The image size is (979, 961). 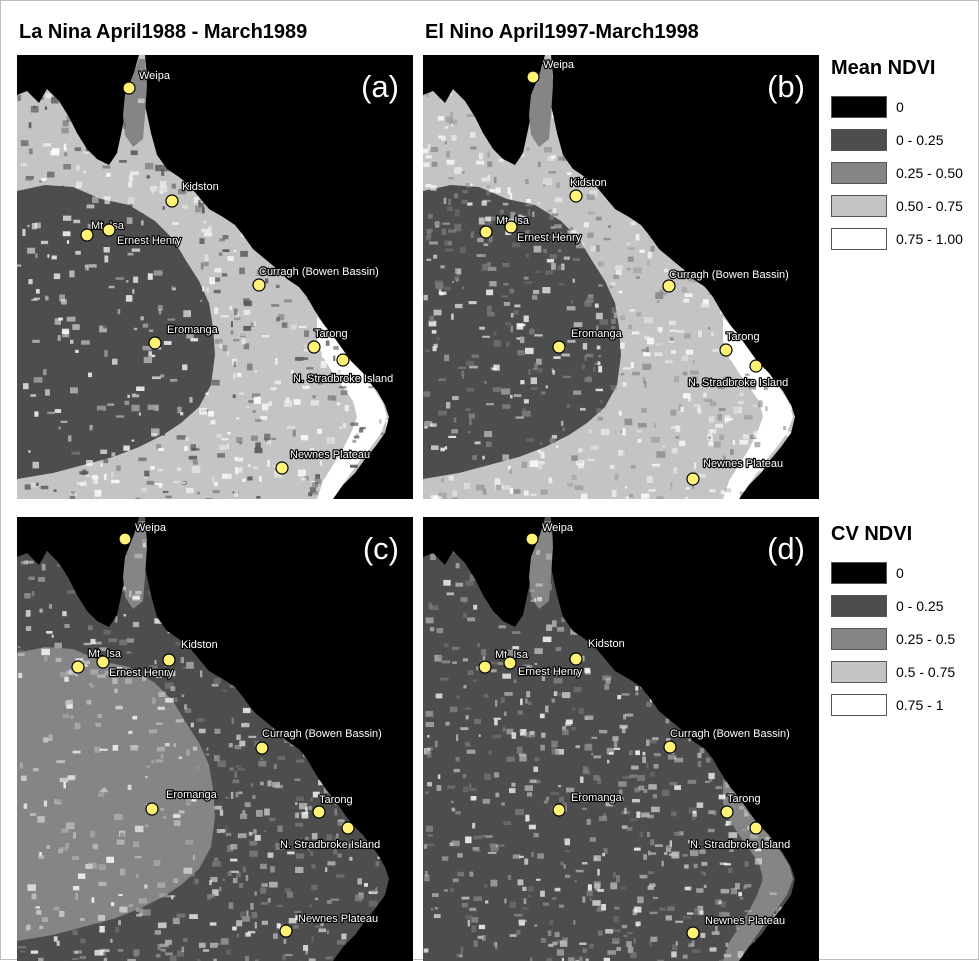 I want to click on legend-item: 0.50 - 0.75, so click(x=897, y=205).